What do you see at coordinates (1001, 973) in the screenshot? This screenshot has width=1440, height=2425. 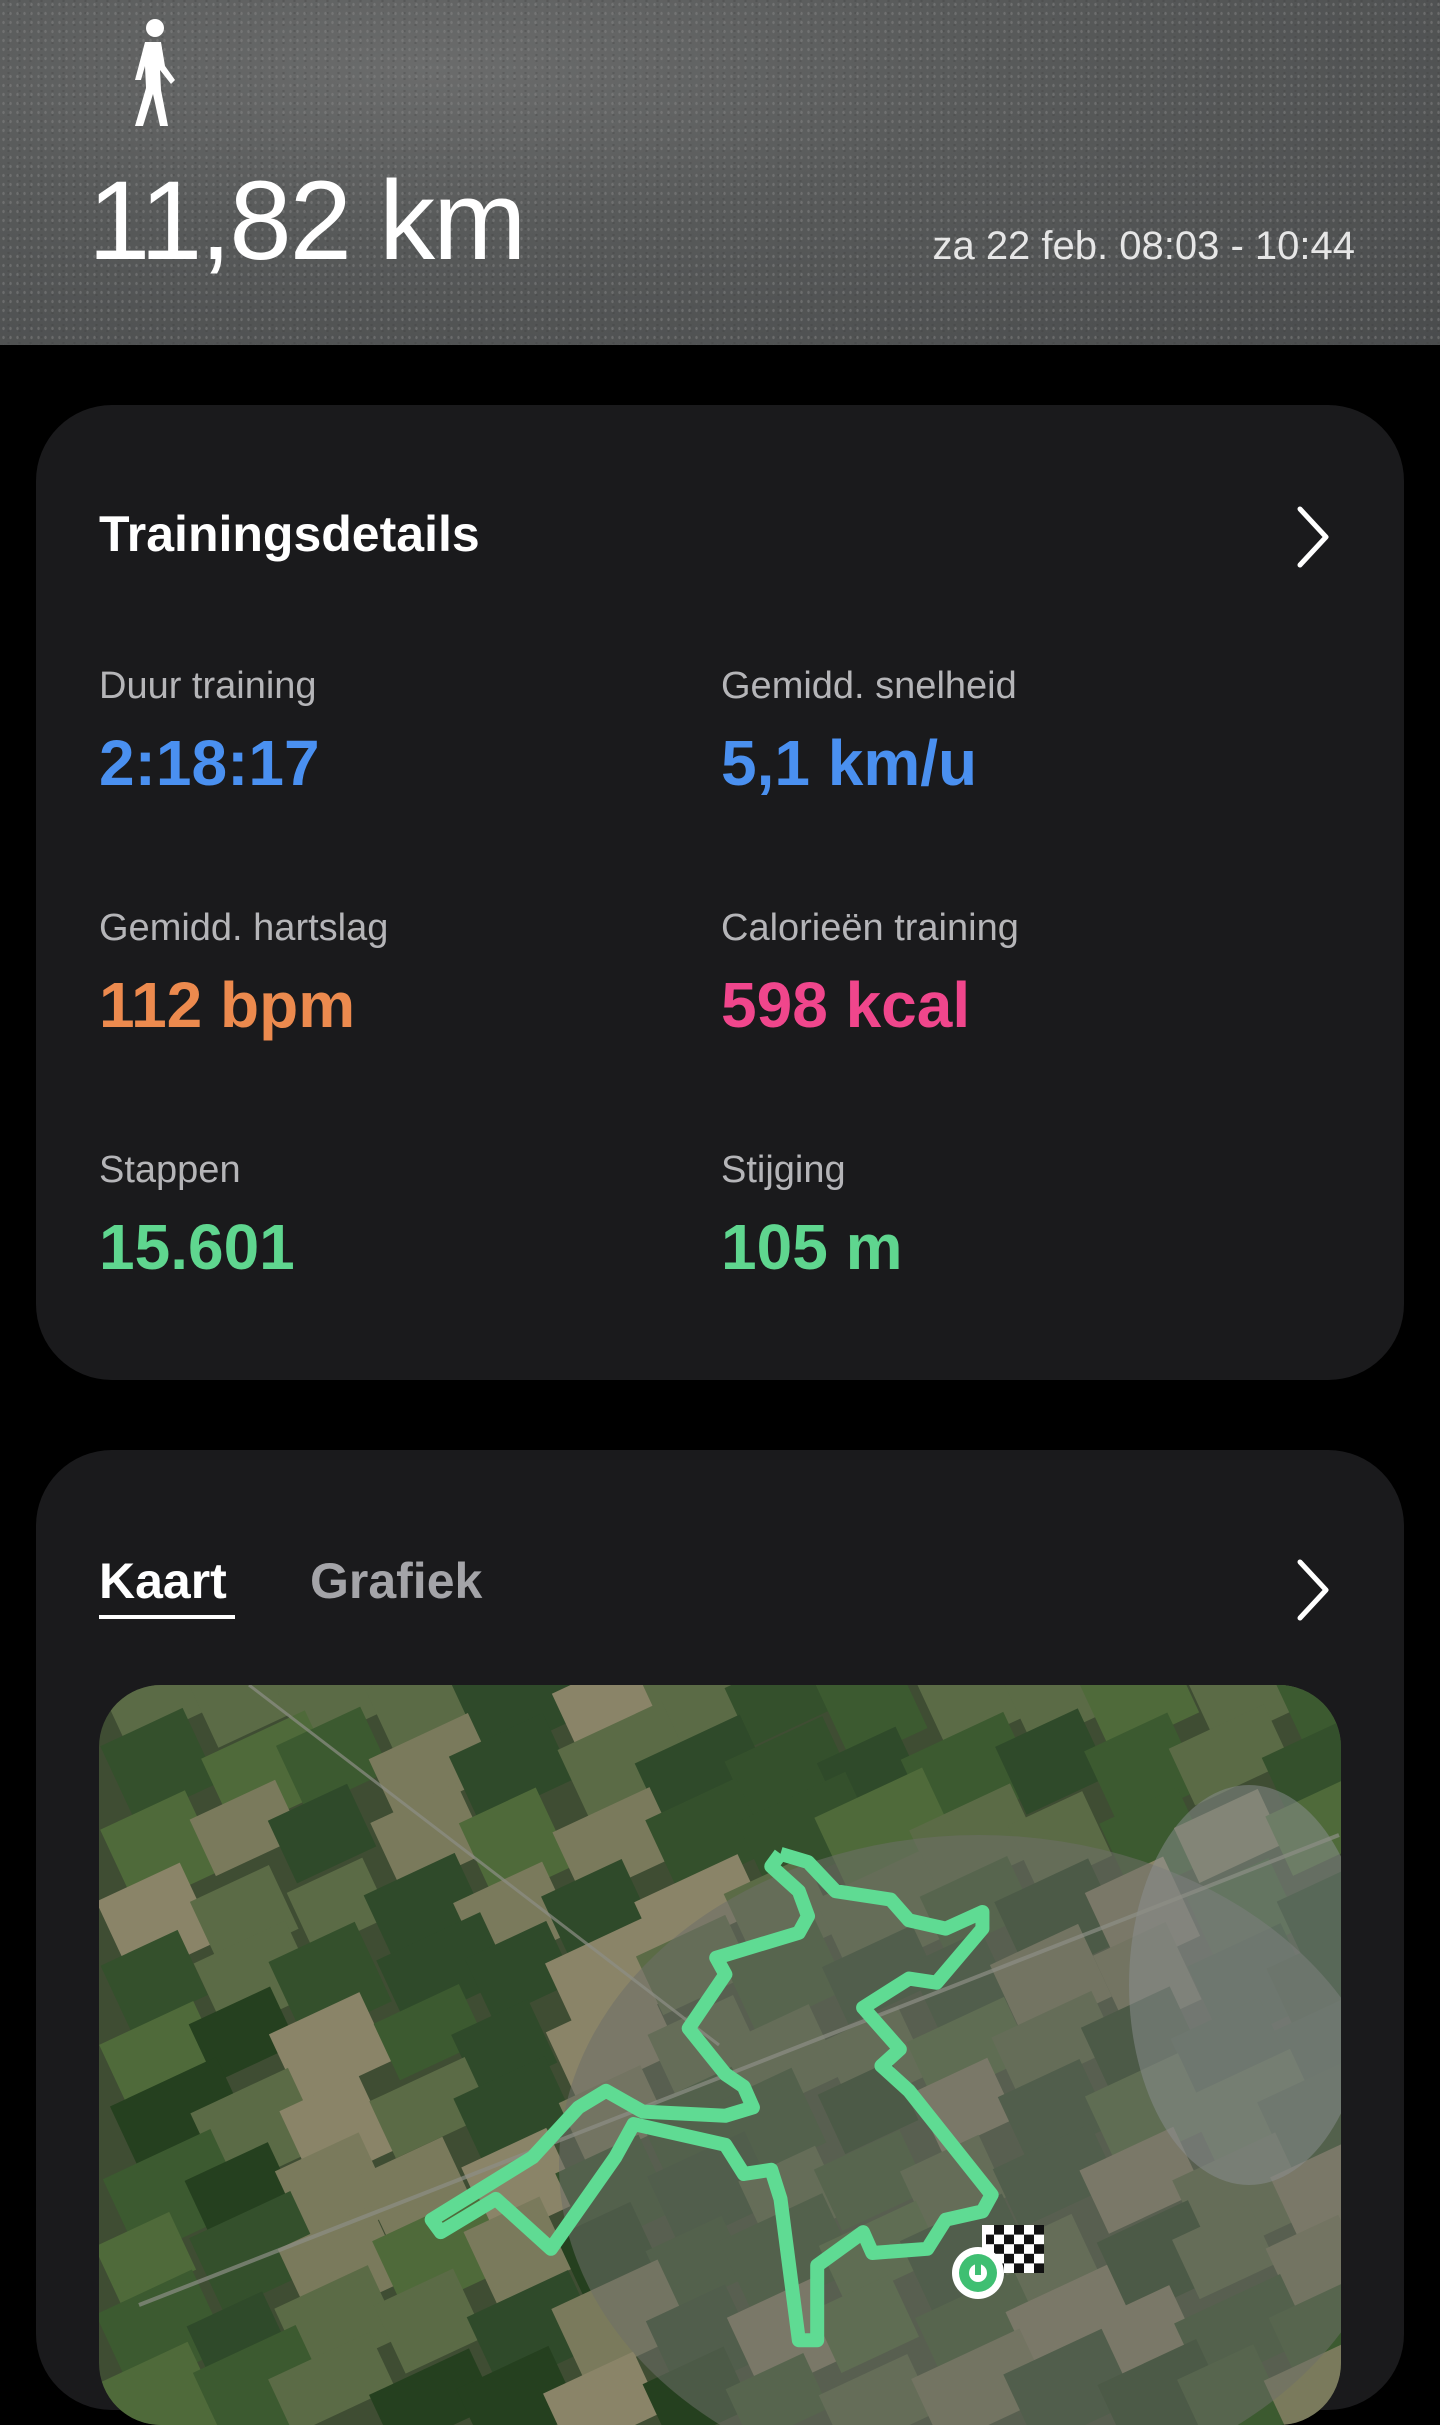 I see `stat-item: Calorieën training 598 kcal` at bounding box center [1001, 973].